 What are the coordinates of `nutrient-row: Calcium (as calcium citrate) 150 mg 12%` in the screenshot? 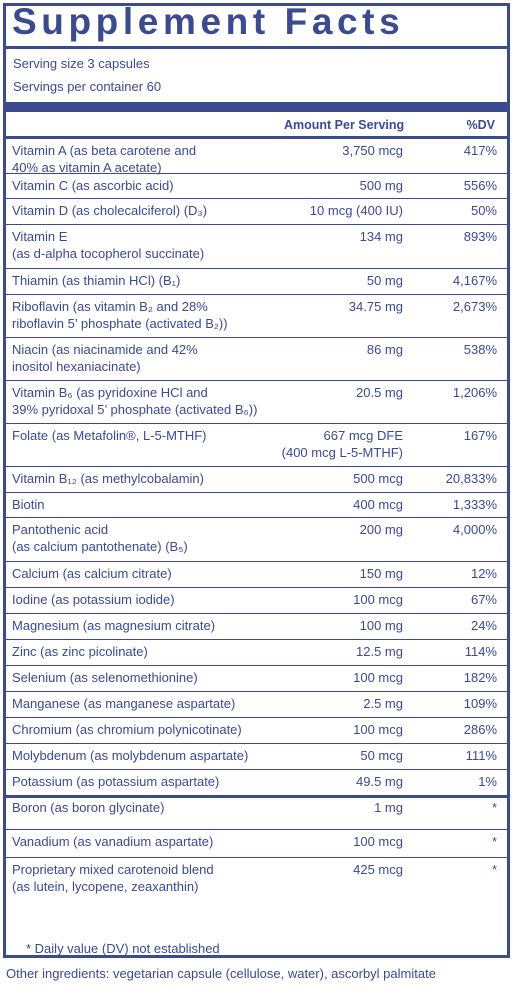 It's located at (256, 575).